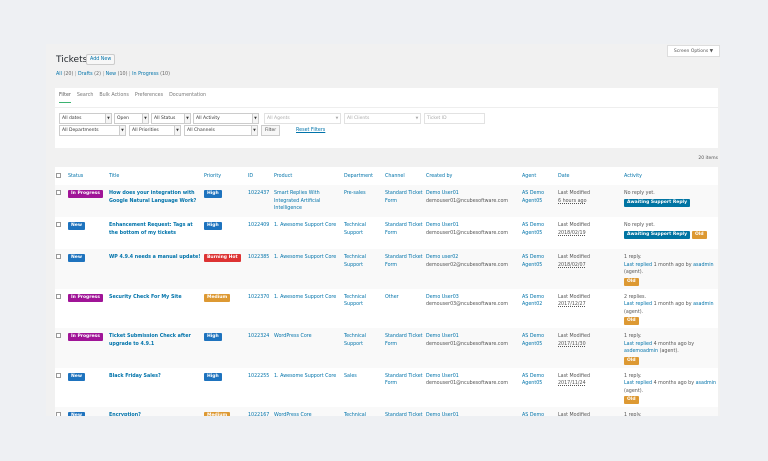  I want to click on ticket-title-link: WP 4.9.4 needs a manual update!, so click(155, 257).